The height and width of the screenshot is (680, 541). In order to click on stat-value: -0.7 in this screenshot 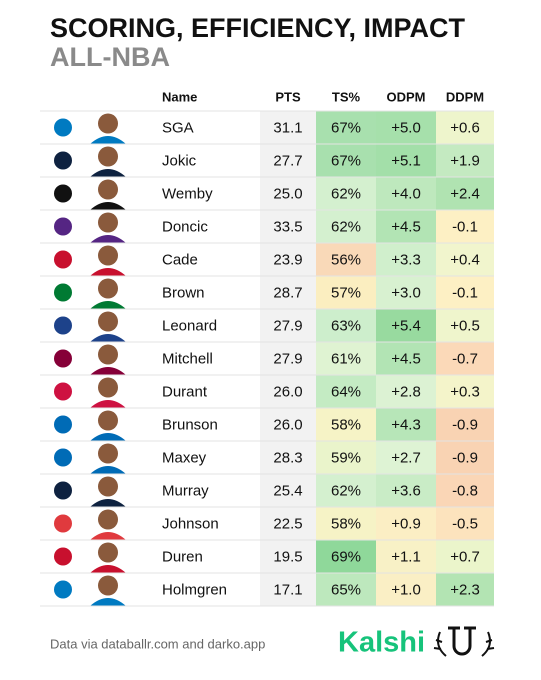, I will do `click(465, 358)`.